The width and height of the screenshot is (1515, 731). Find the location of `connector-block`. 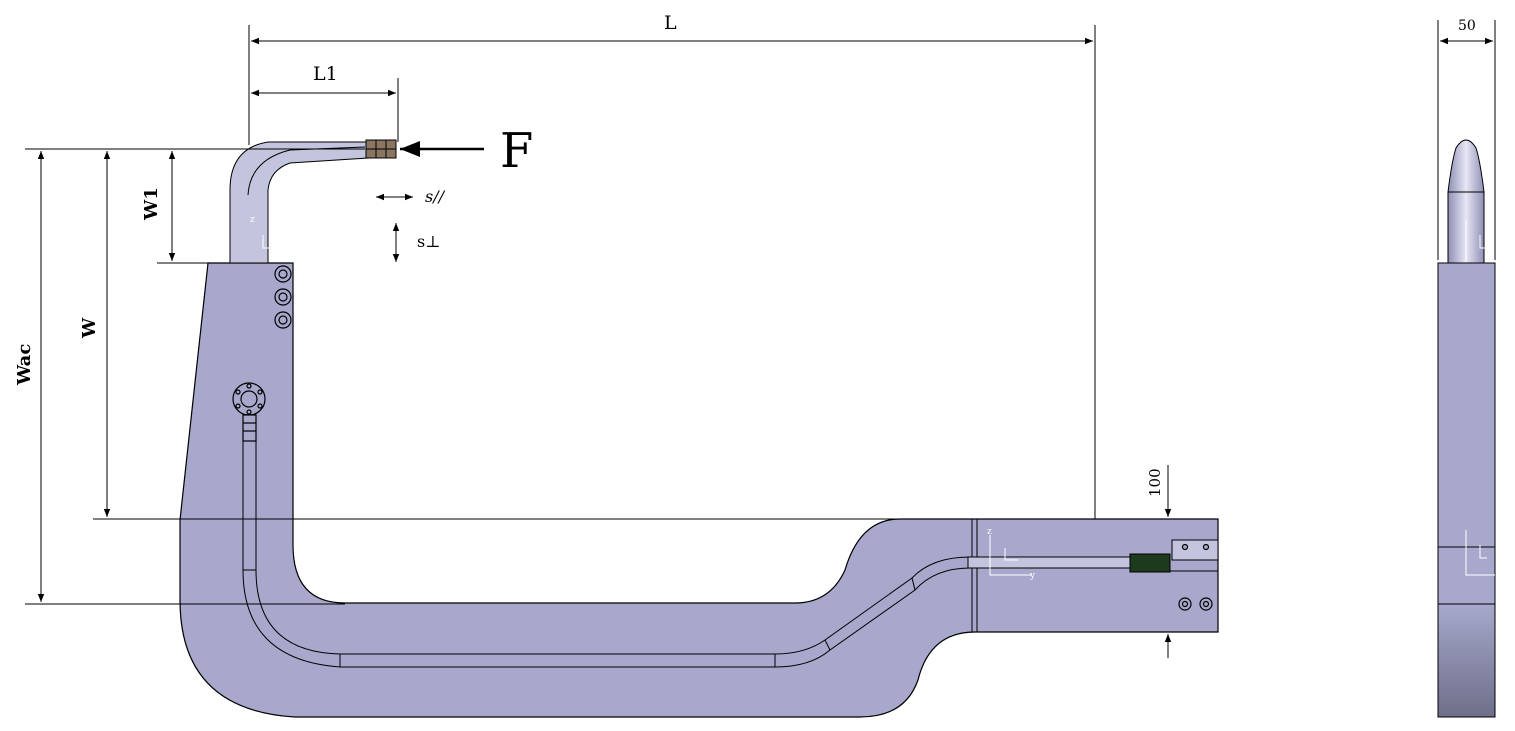

connector-block is located at coordinates (1150, 563).